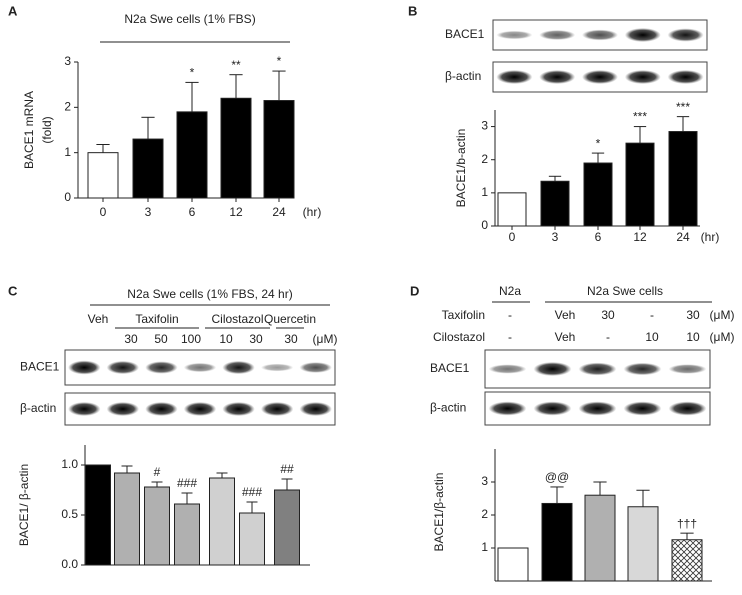 This screenshot has width=742, height=595. I want to click on significance: ***, so click(640, 117).